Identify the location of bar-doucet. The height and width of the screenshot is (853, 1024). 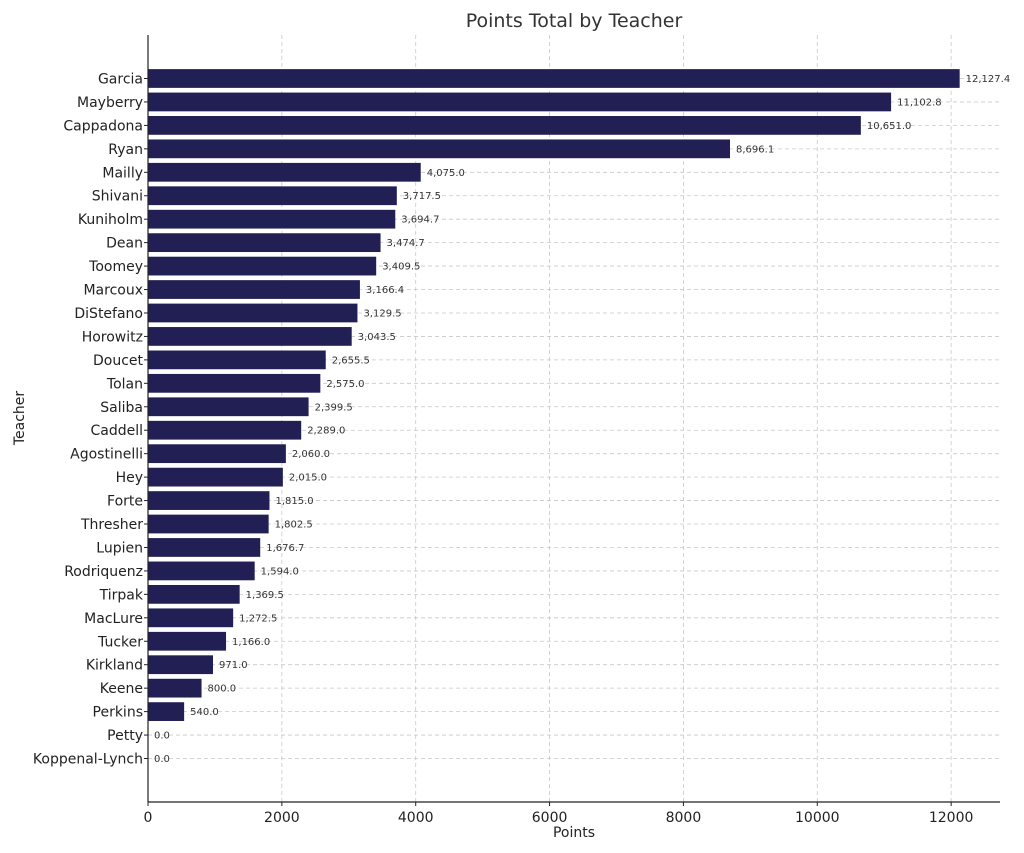
(237, 360).